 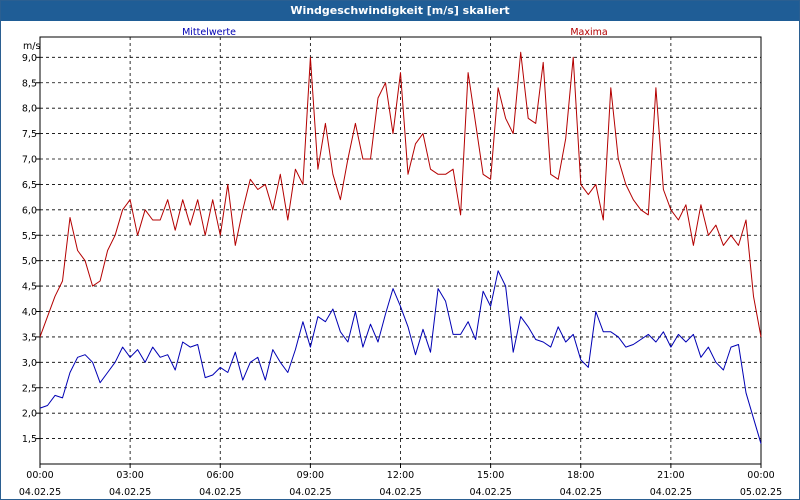 What do you see at coordinates (670, 475) in the screenshot?
I see `x-tick-time: 21:00` at bounding box center [670, 475].